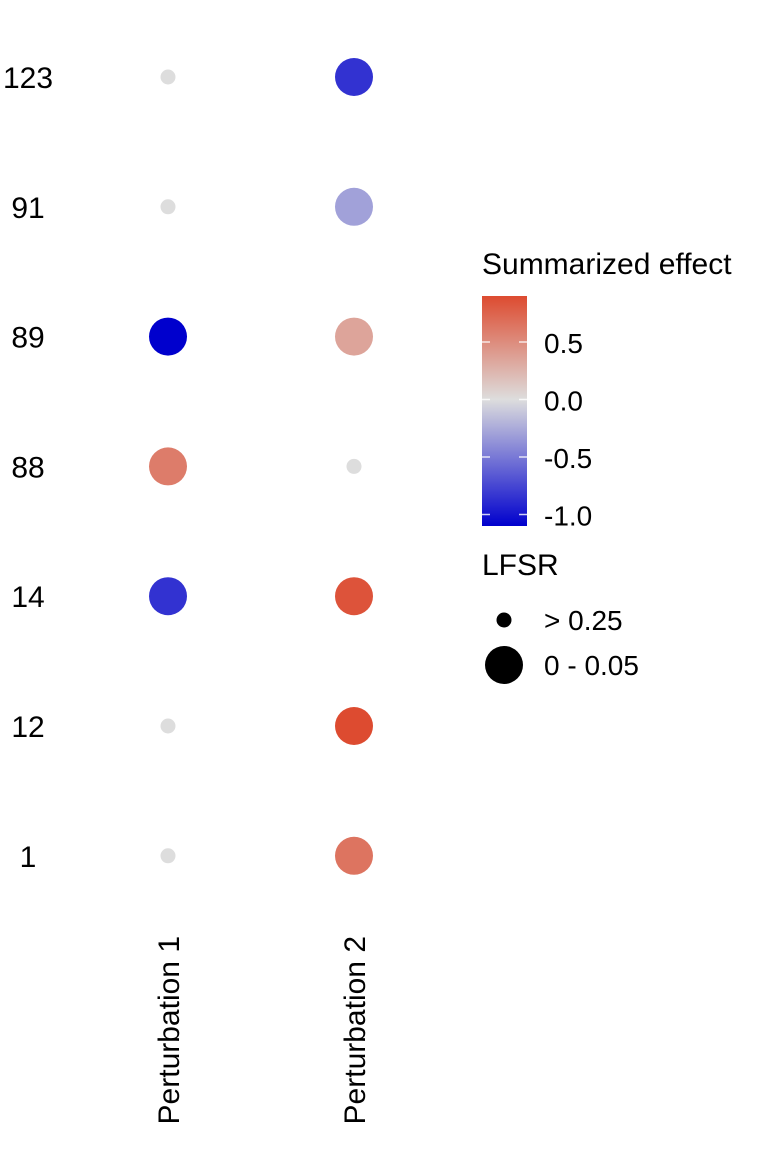  I want to click on y-tick-label: 14, so click(27, 597).